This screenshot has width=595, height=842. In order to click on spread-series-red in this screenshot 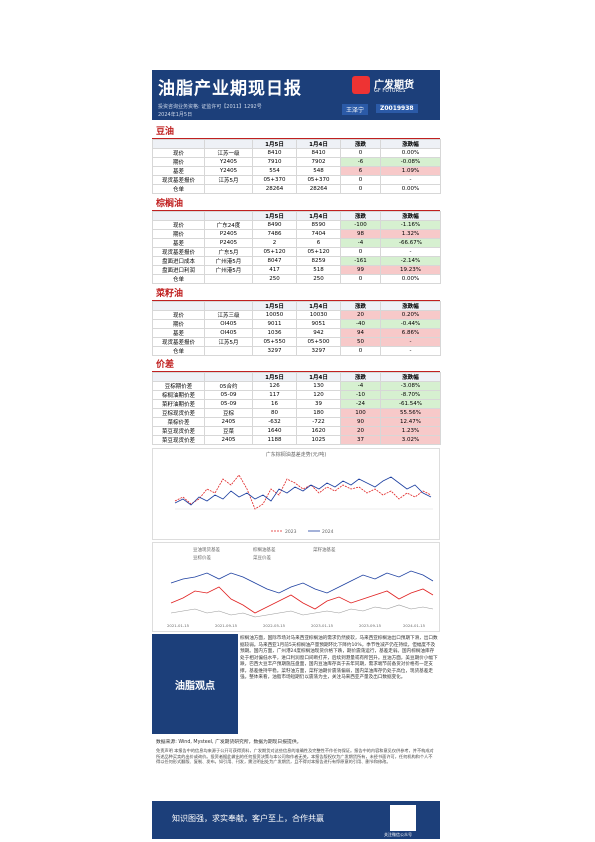, I will do `click(302, 600)`.